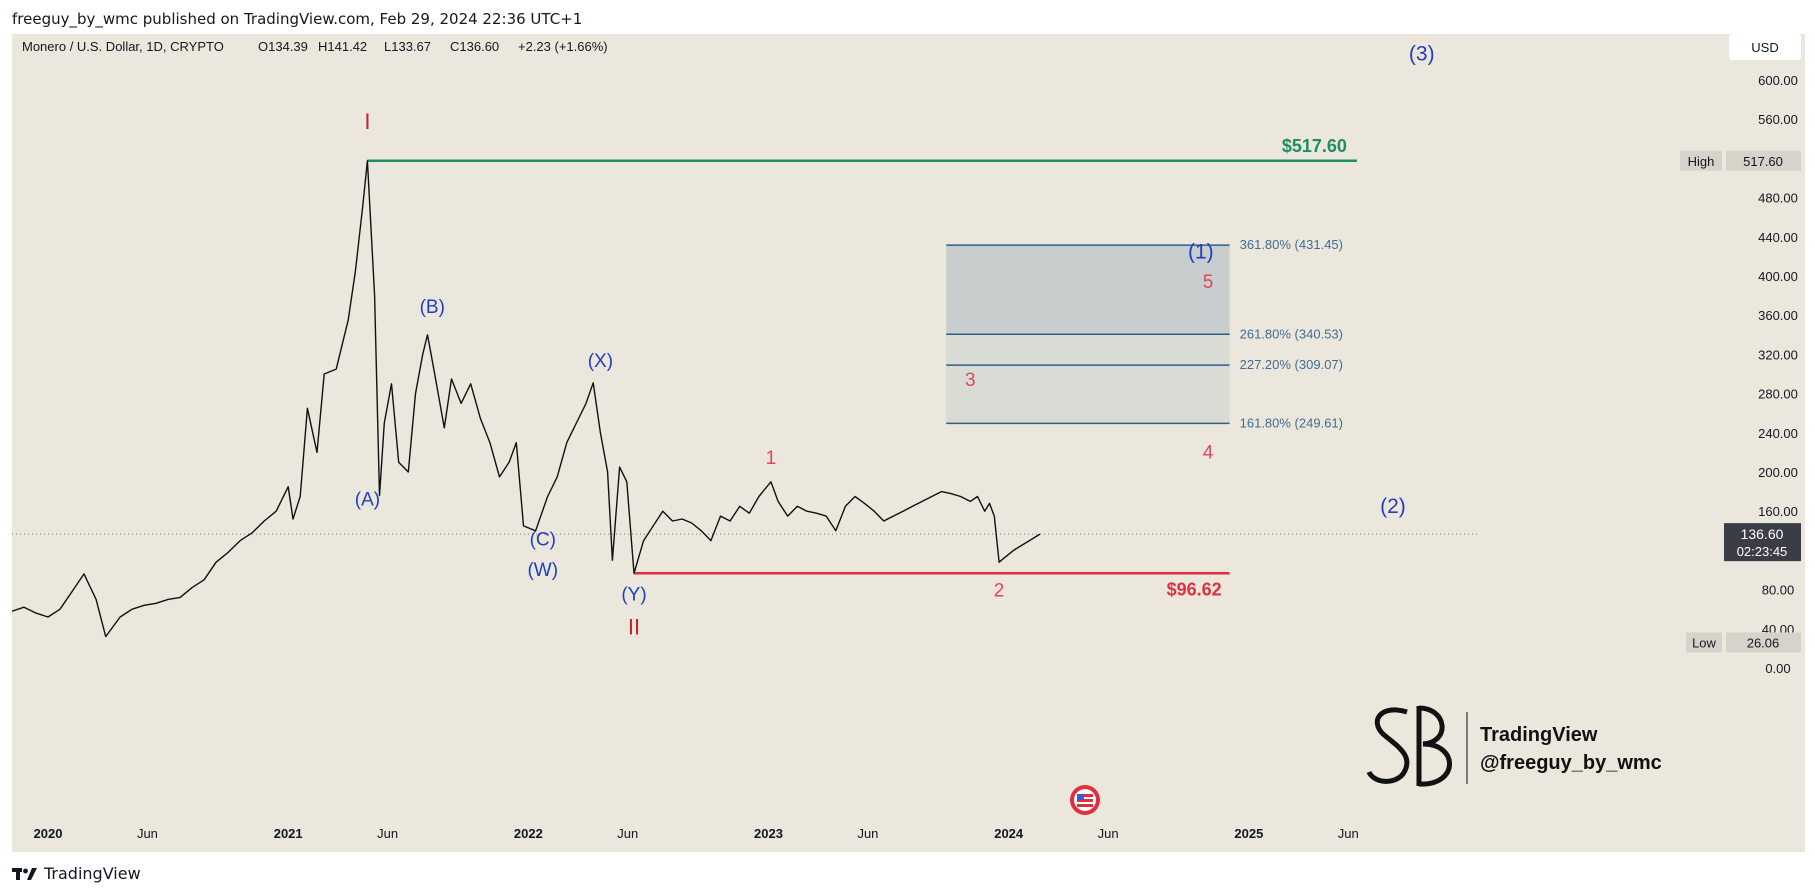 The height and width of the screenshot is (896, 1815). What do you see at coordinates (543, 540) in the screenshot?
I see `wave-label: (C)` at bounding box center [543, 540].